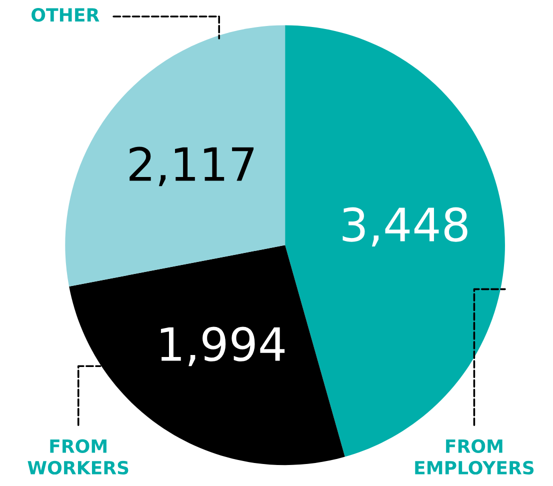 Image resolution: width=553 pixels, height=486 pixels. I want to click on data-label: 3,448, so click(405, 227).